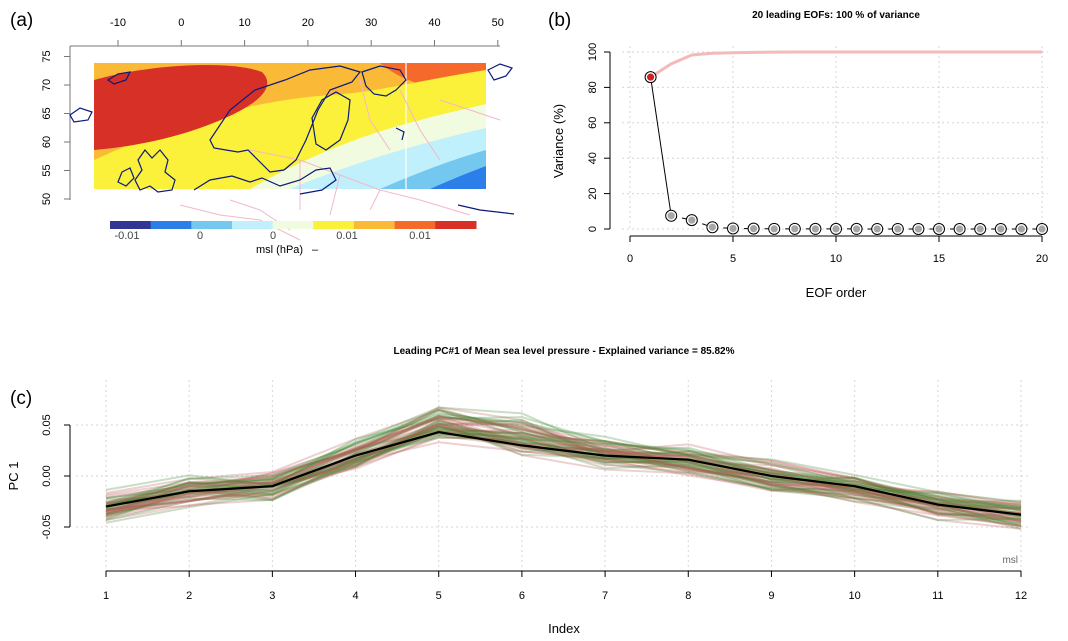  Describe the element at coordinates (272, 596) in the screenshot. I see `panel-c-x-tick-label: 3` at that location.